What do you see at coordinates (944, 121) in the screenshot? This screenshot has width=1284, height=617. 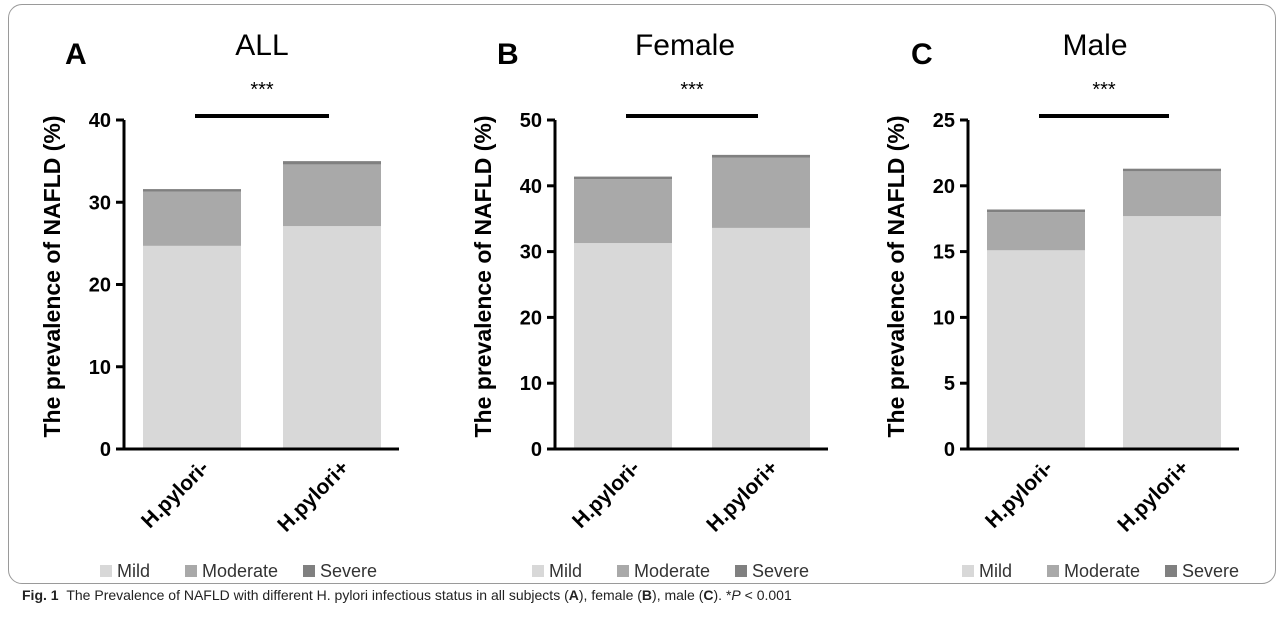 I see `y-tick-label: 25` at bounding box center [944, 121].